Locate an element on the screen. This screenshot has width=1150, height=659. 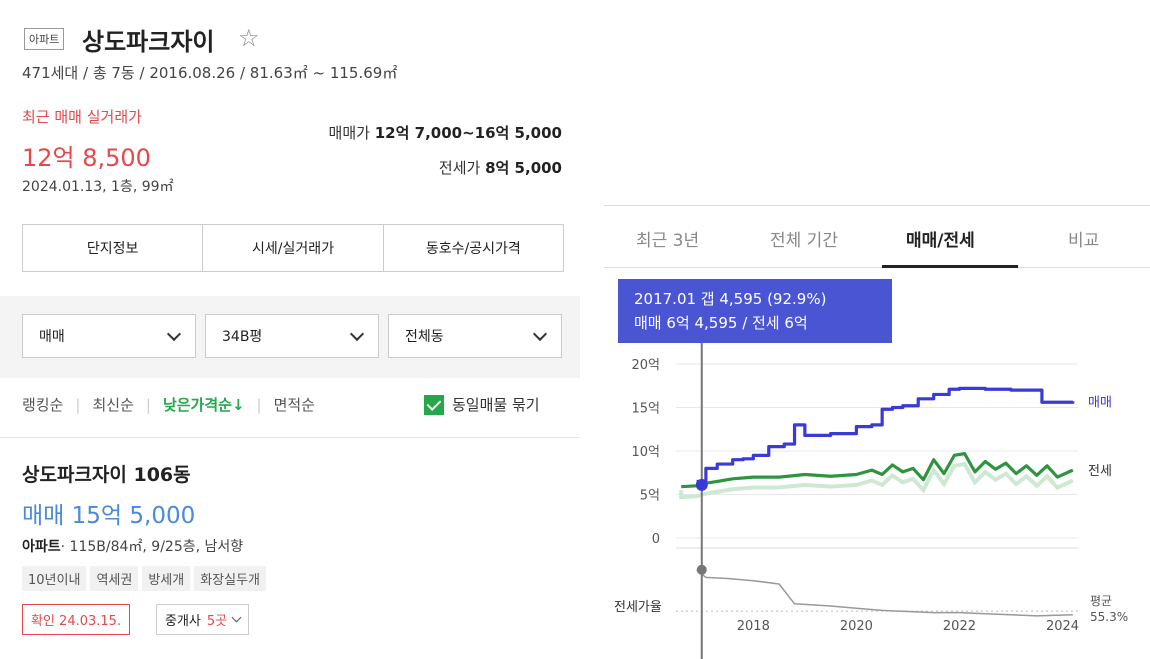
agent-label: 중개사 is located at coordinates (183, 621).